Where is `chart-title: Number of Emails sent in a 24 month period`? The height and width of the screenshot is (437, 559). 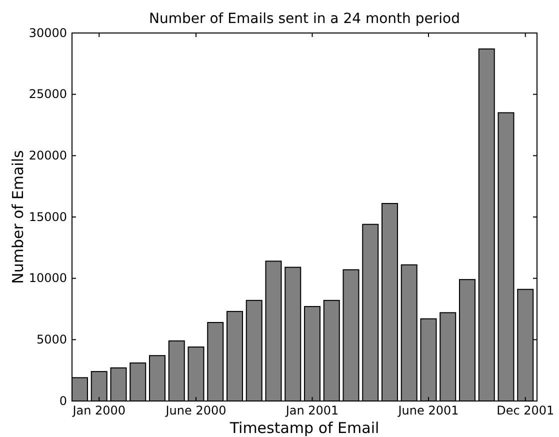
chart-title: Number of Emails sent in a 24 month period is located at coordinates (304, 19).